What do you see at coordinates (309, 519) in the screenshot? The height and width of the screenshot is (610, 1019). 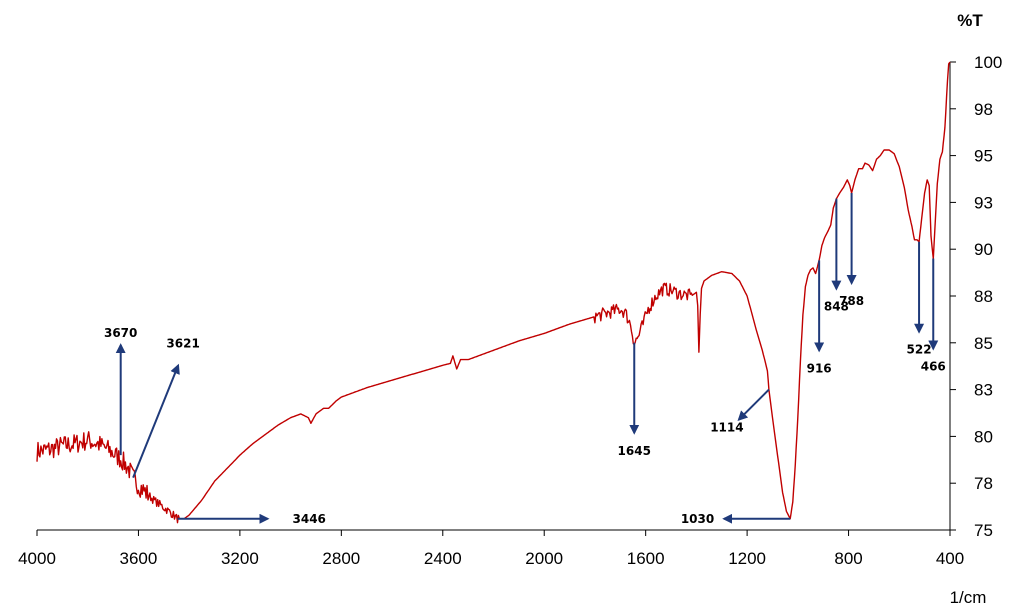 I see `annotation-label: 3446` at bounding box center [309, 519].